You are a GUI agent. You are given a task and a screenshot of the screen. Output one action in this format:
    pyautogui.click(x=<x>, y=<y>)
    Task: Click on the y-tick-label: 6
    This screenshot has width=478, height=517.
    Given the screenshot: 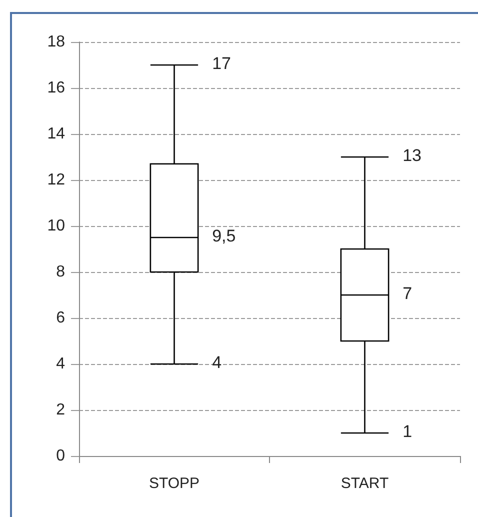 What is the action you would take?
    pyautogui.click(x=61, y=318)
    